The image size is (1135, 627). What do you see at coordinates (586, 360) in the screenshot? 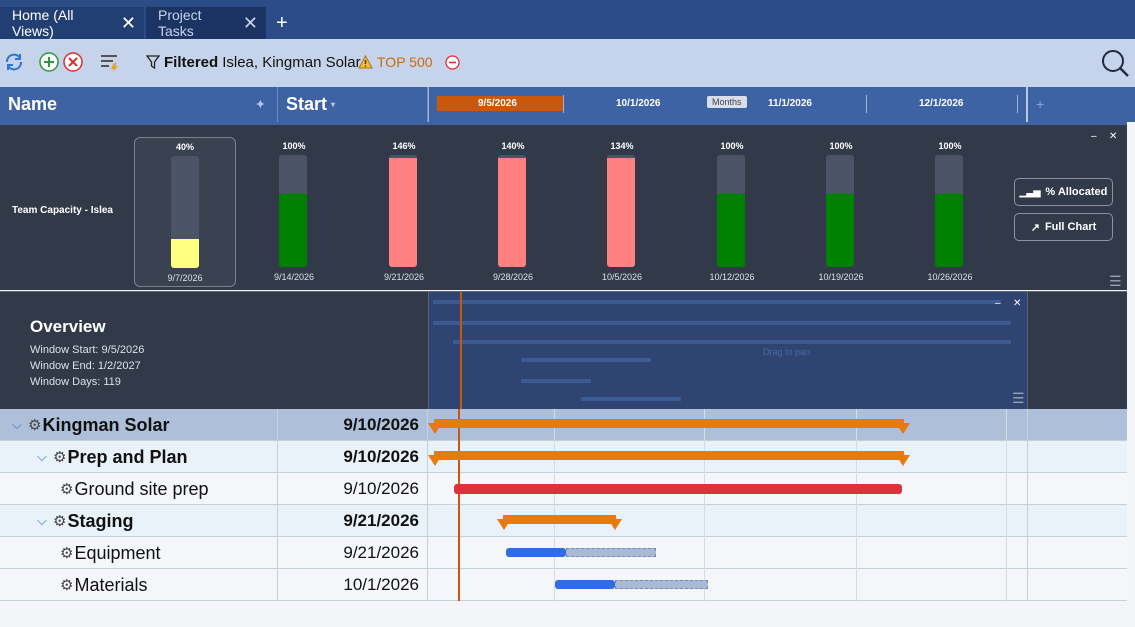
I see `minimap-bar` at bounding box center [586, 360].